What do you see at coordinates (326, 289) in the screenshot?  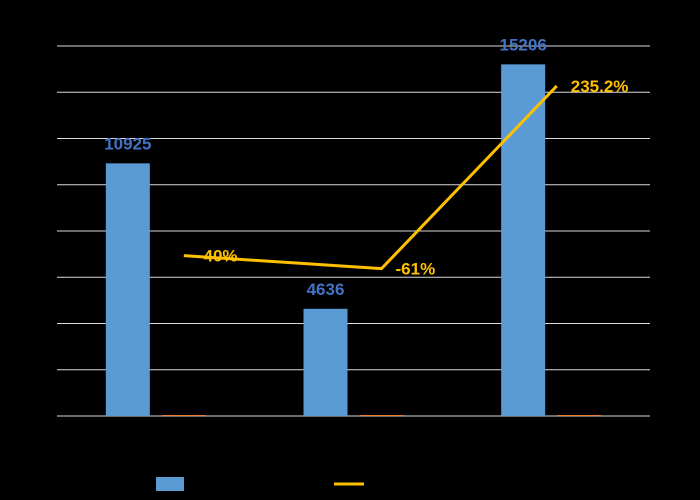 I see `bar-value-label: 4636` at bounding box center [326, 289].